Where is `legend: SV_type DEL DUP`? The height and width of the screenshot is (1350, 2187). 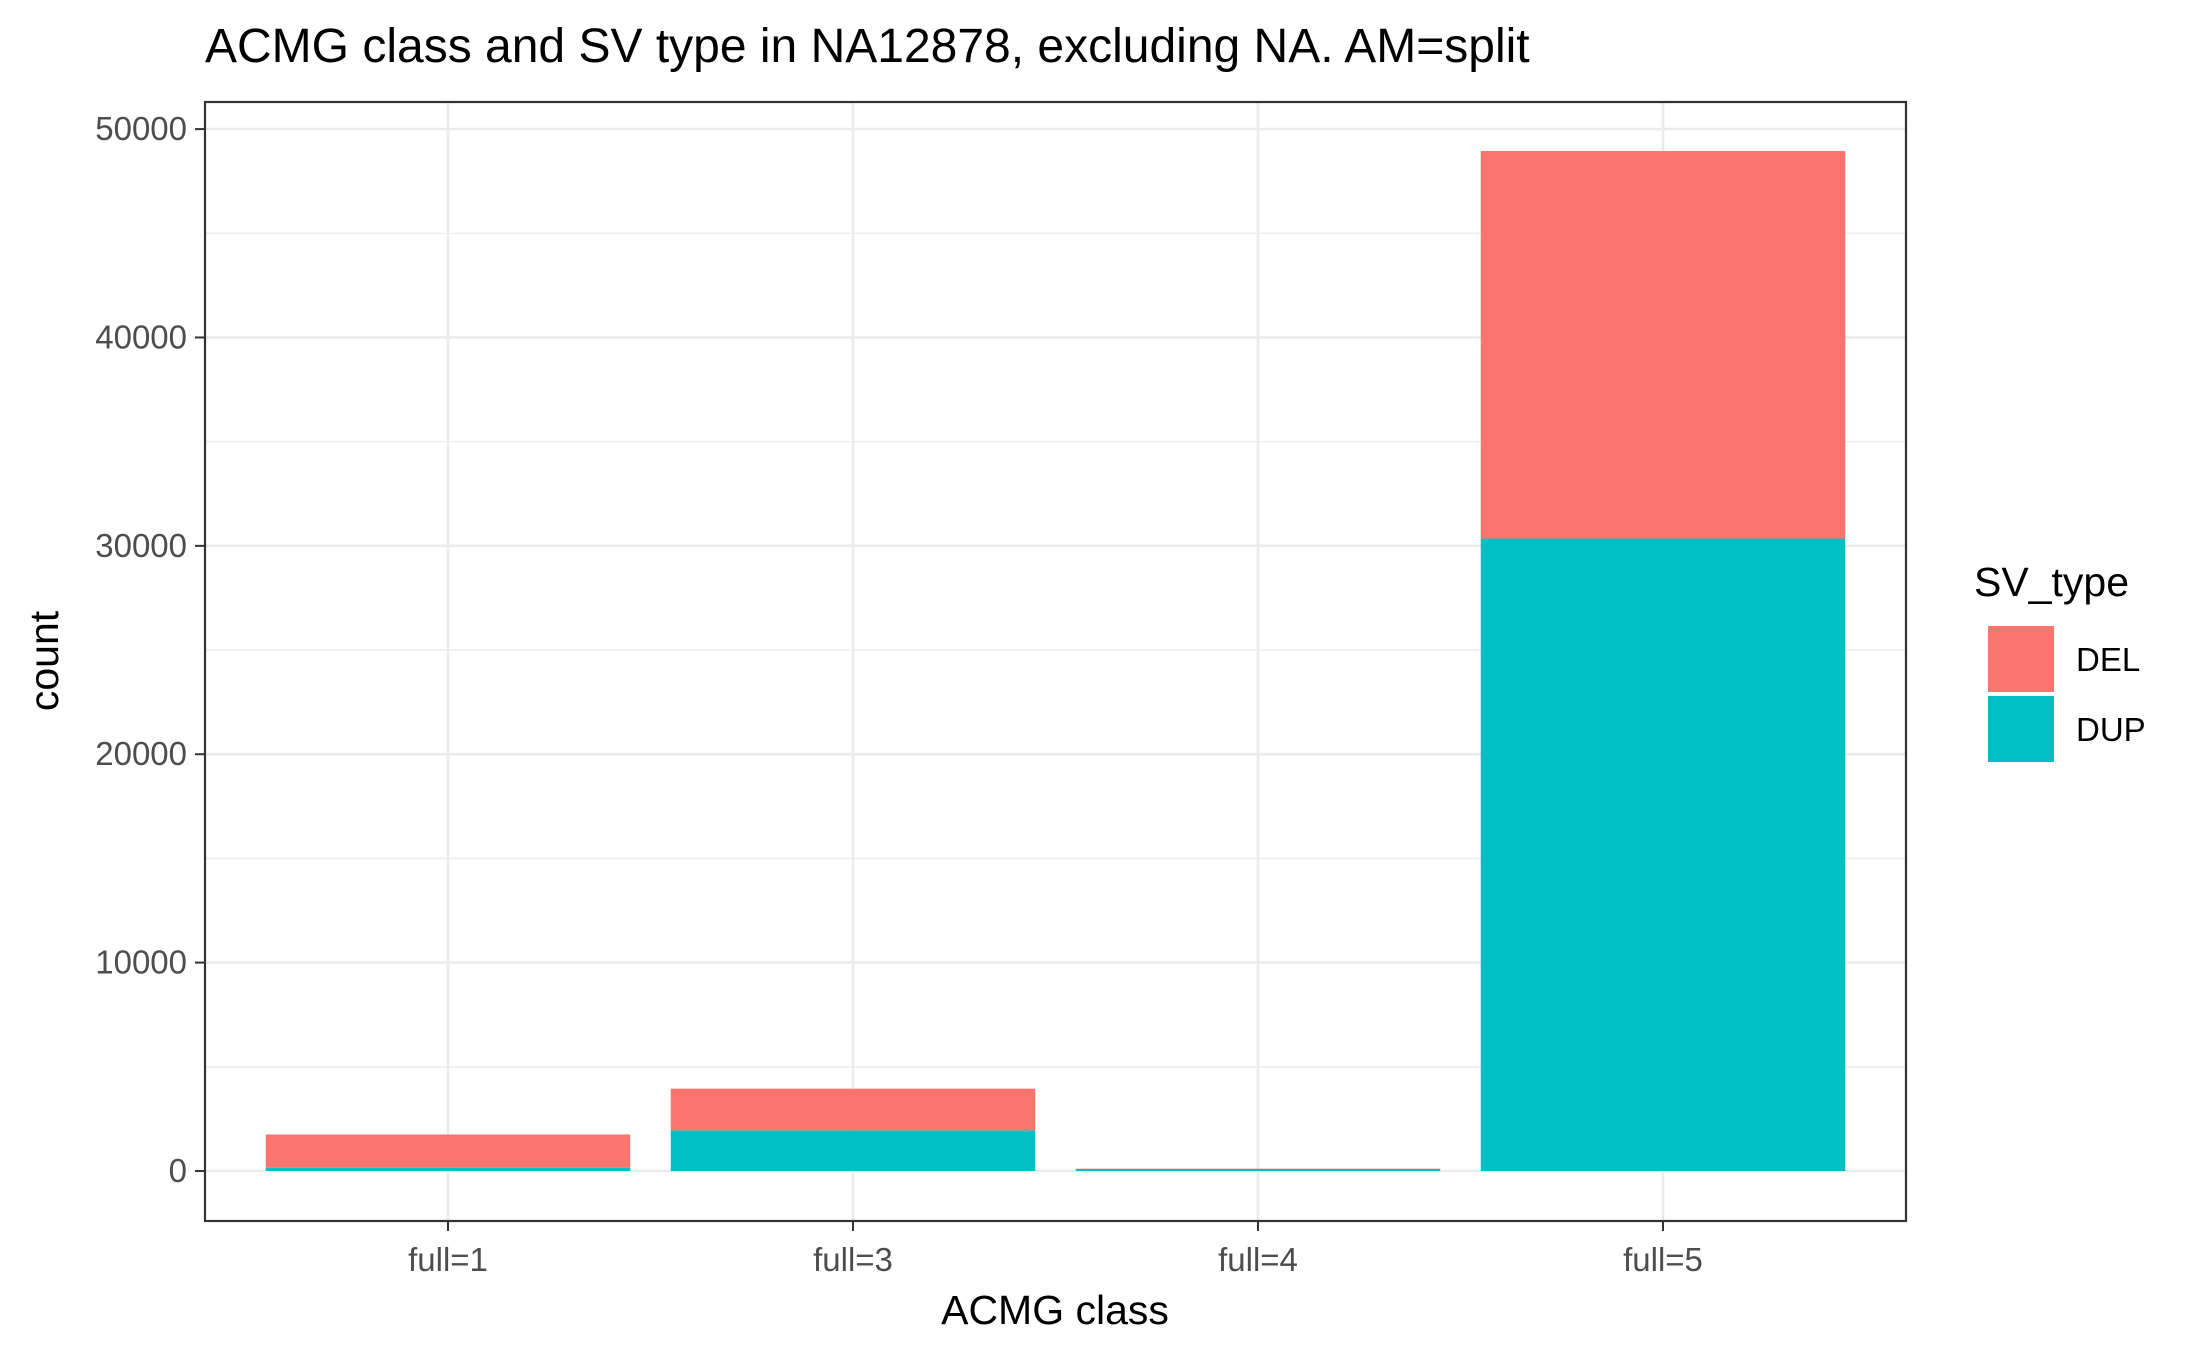 legend: SV_type DEL DUP is located at coordinates (2060, 660).